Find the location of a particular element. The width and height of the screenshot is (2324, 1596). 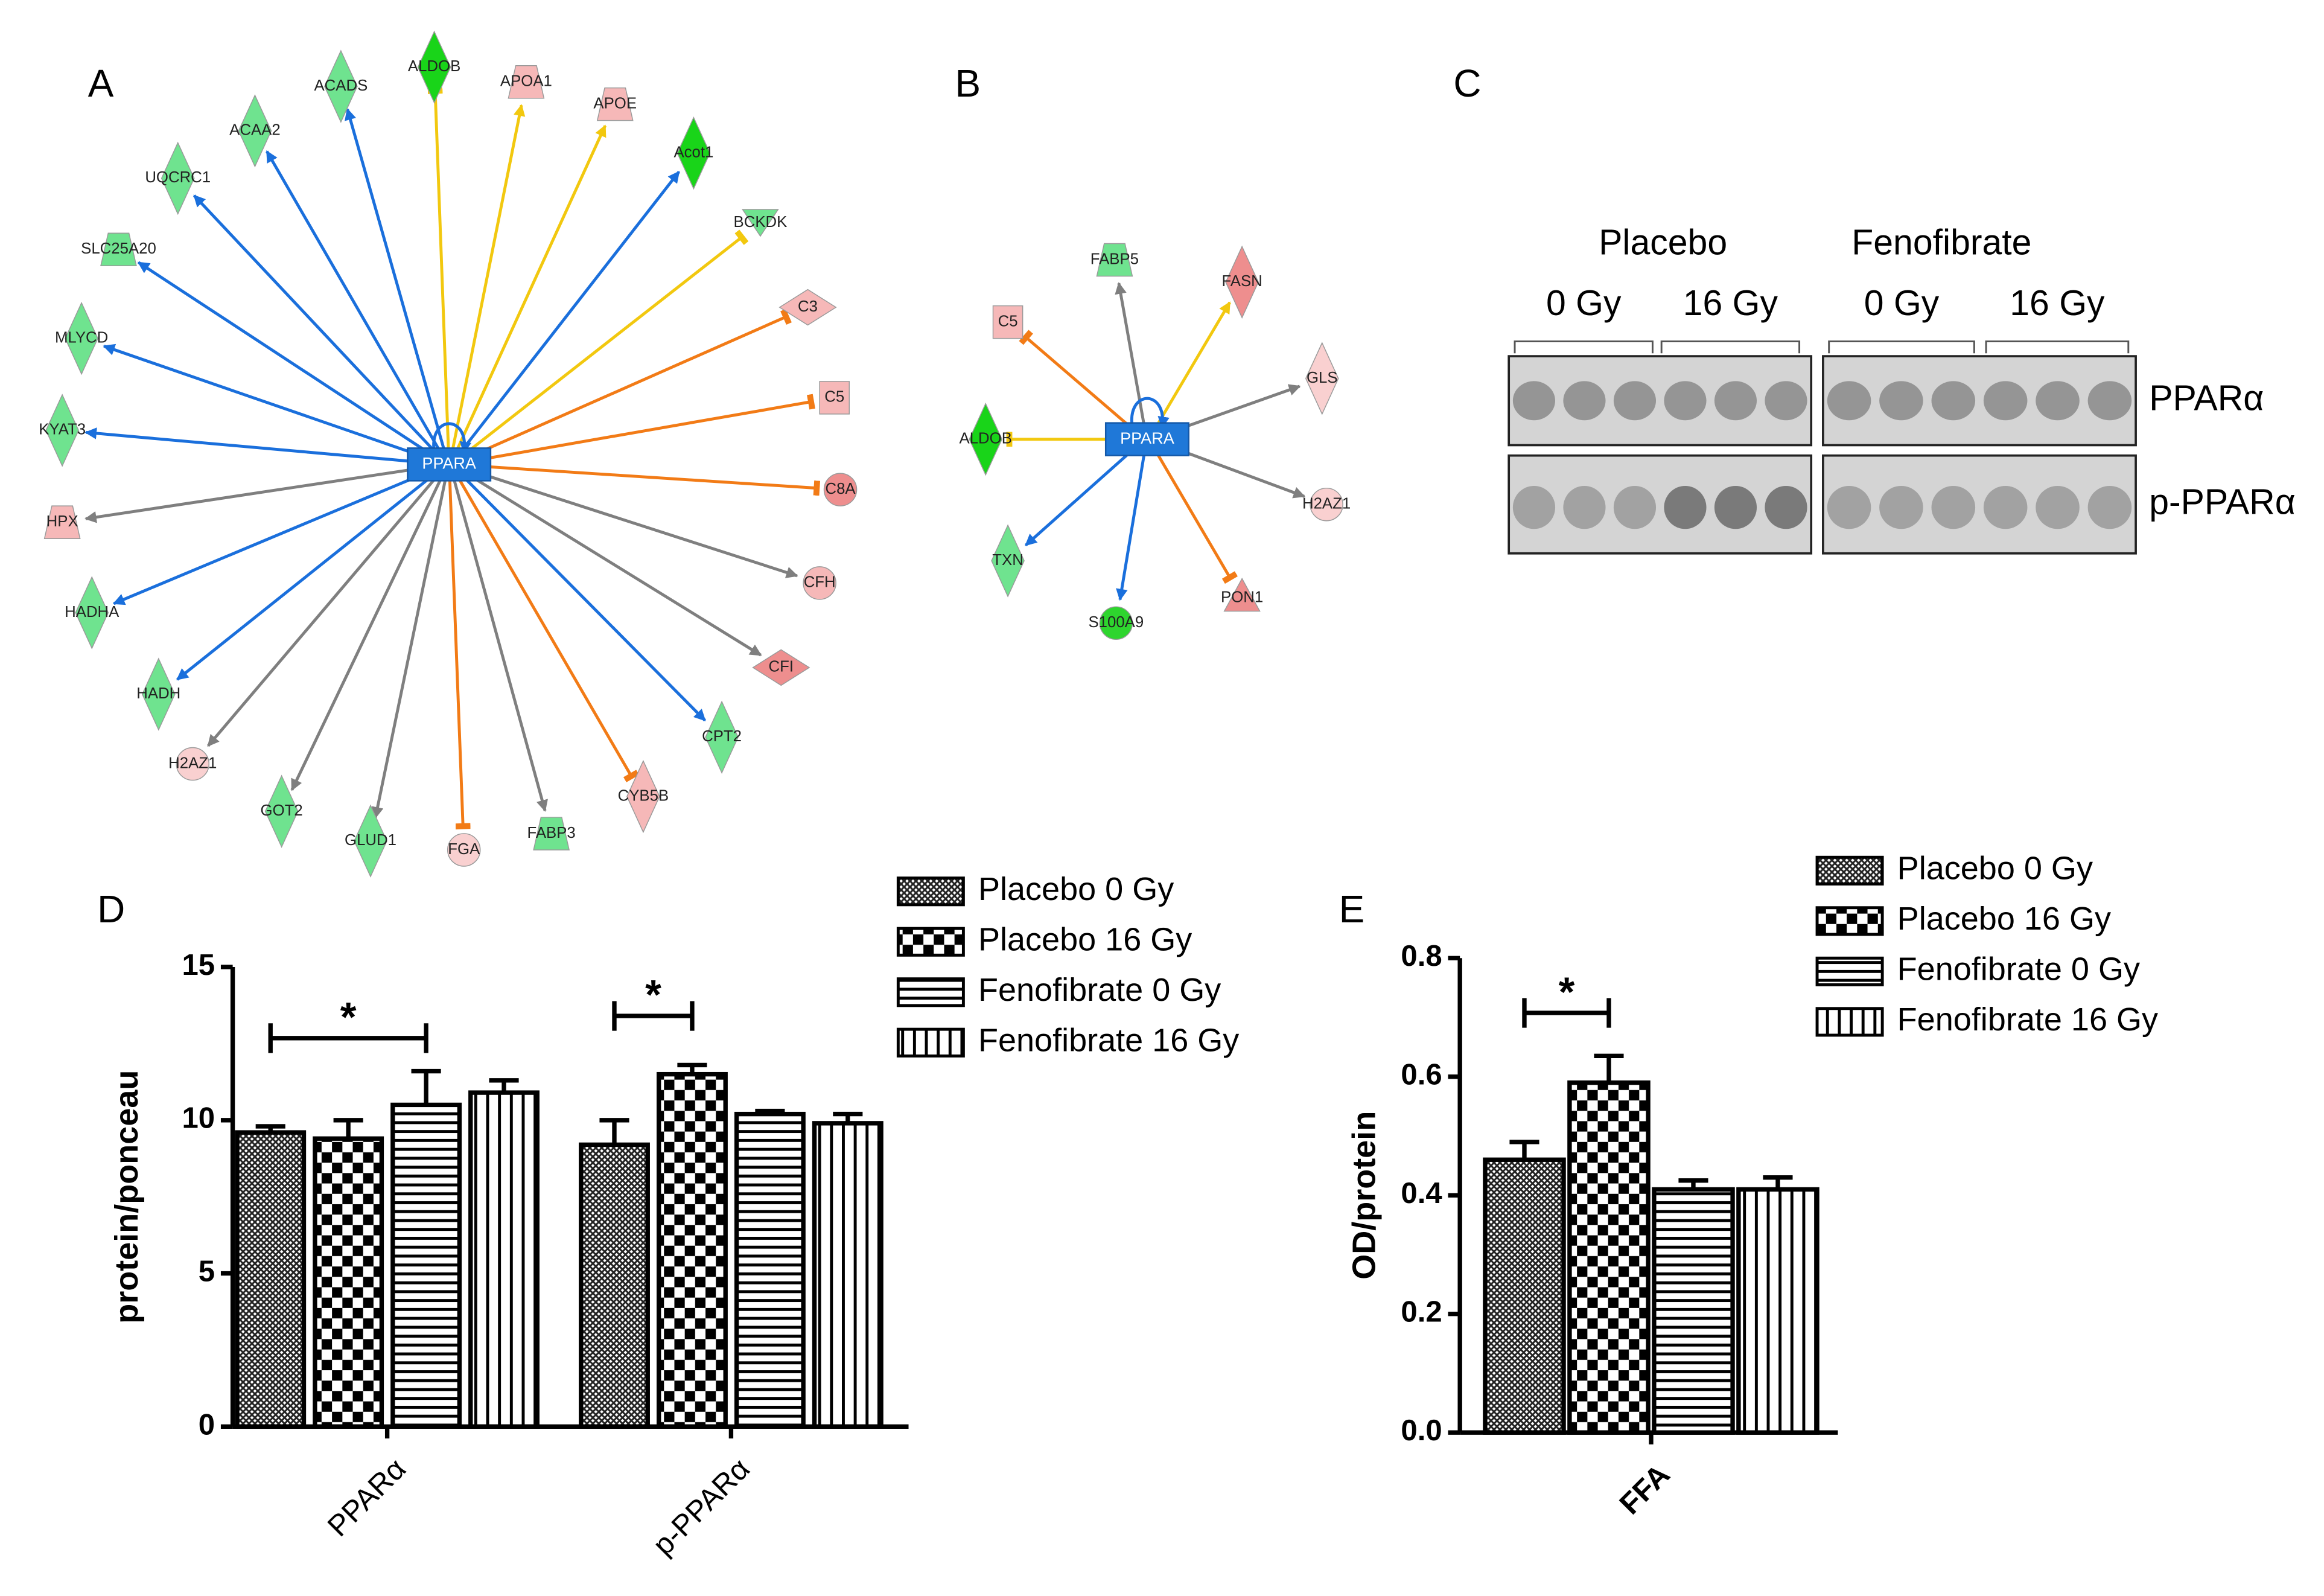

node-label: GOT2 is located at coordinates (282, 811).